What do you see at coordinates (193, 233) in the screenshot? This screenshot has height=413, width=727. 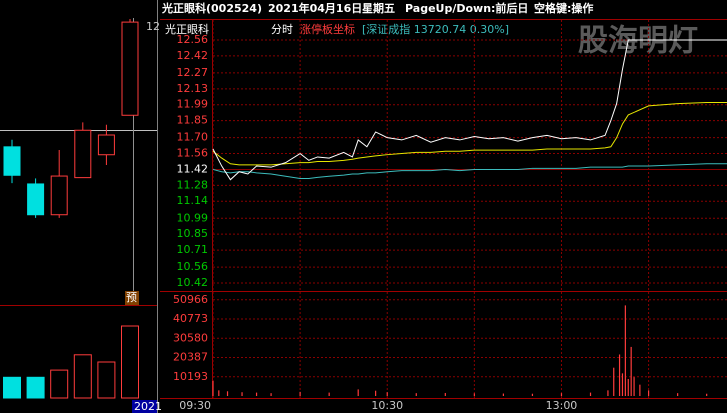 I see `y-tick-label: 10.85` at bounding box center [193, 233].